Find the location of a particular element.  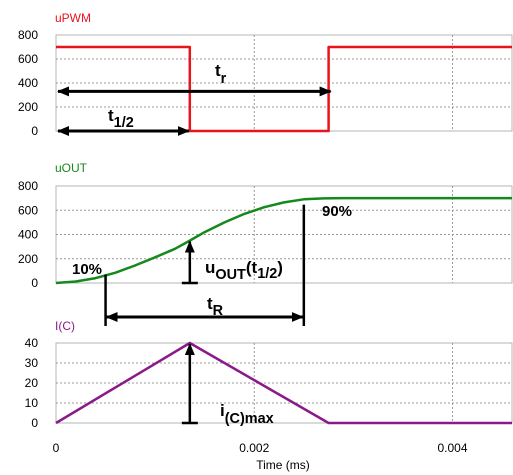

x-axis-title: Time (ms) is located at coordinates (283, 465).